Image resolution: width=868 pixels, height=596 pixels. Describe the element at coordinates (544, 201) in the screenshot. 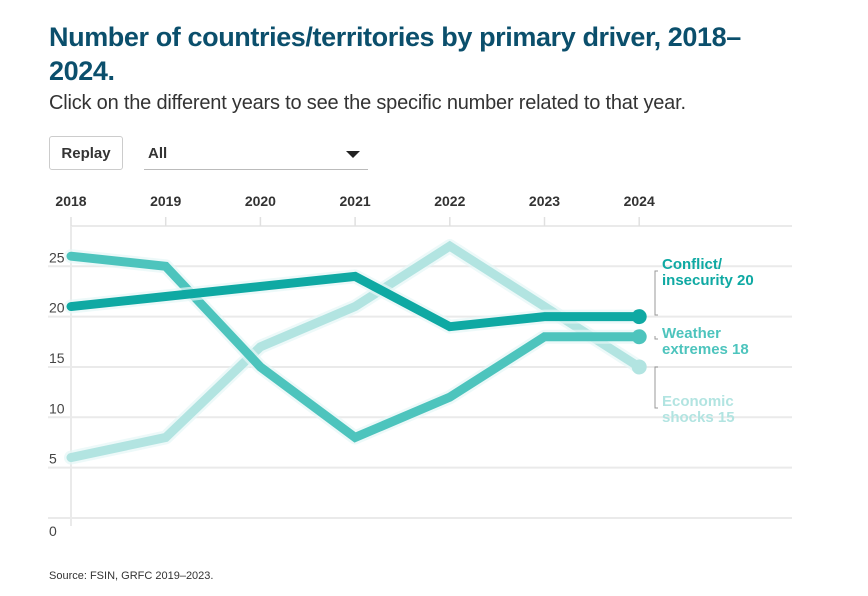

I see `year-label-2023: 2023` at that location.